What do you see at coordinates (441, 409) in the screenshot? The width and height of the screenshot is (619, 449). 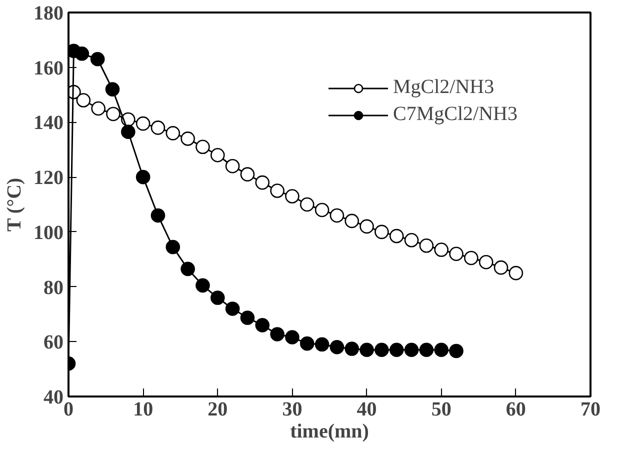 I see `x-tick-label: 50` at bounding box center [441, 409].